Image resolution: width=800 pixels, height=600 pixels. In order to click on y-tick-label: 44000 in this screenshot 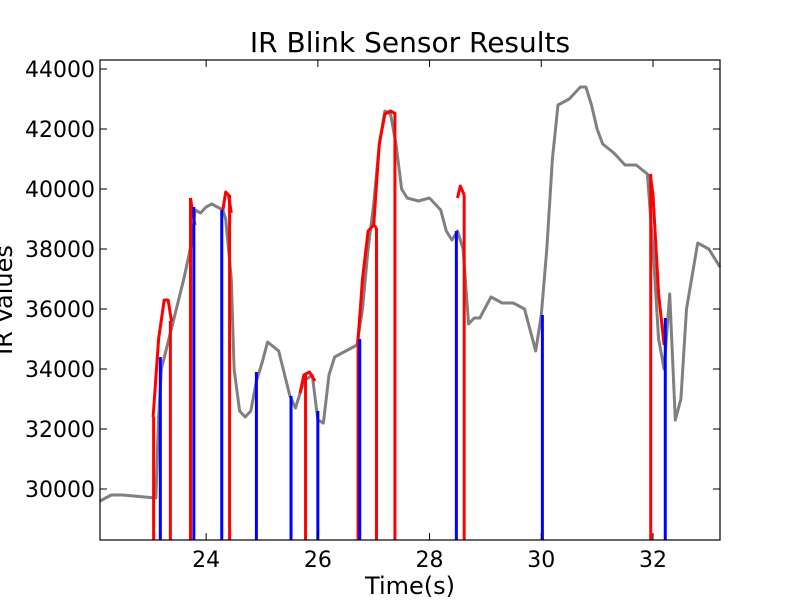, I will do `click(60, 70)`.